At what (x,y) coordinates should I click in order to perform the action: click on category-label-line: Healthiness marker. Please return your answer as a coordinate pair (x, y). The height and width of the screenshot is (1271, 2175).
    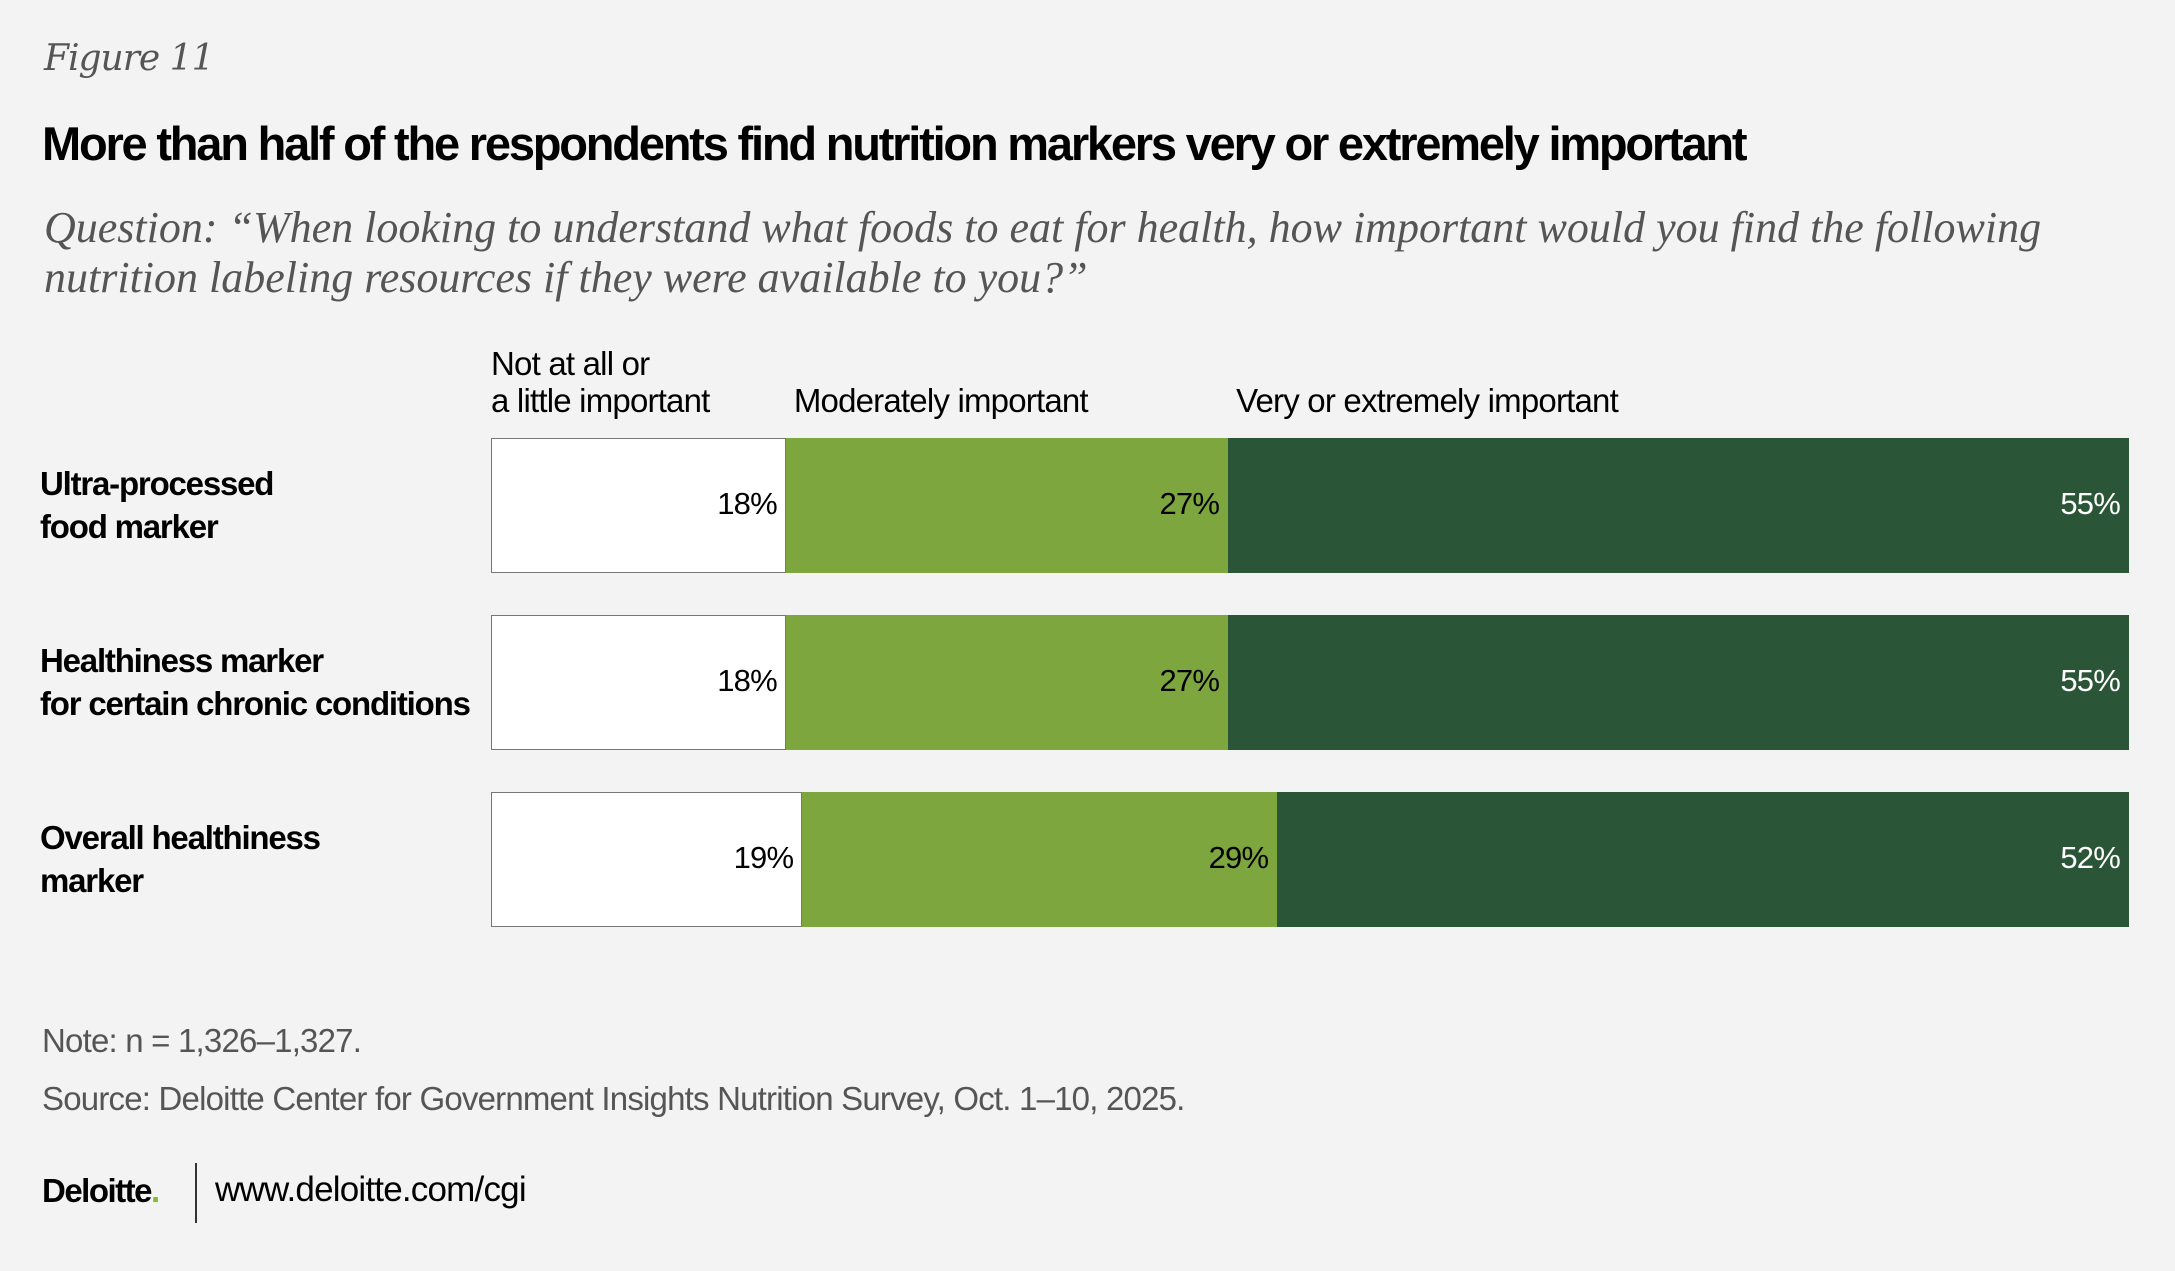
    Looking at the image, I should click on (182, 660).